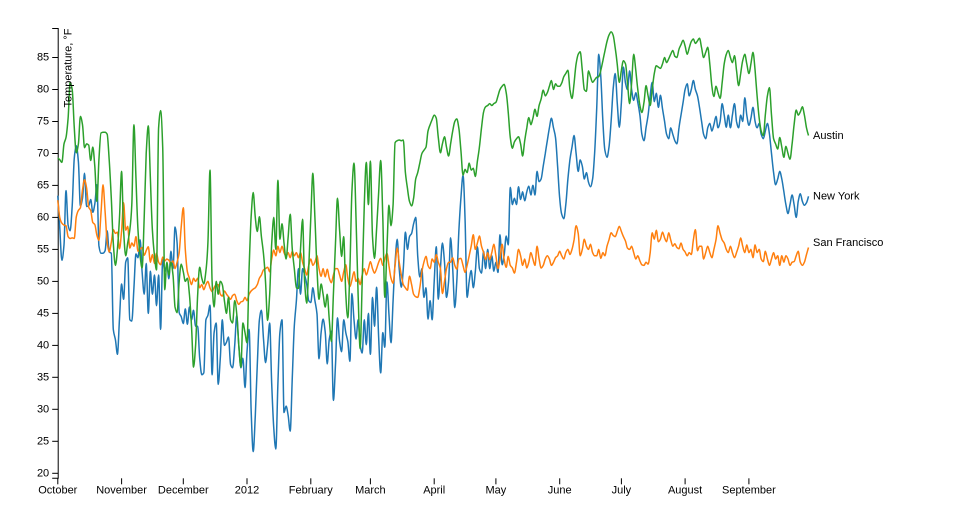  Describe the element at coordinates (836, 197) in the screenshot. I see `svg-text: New York` at that location.